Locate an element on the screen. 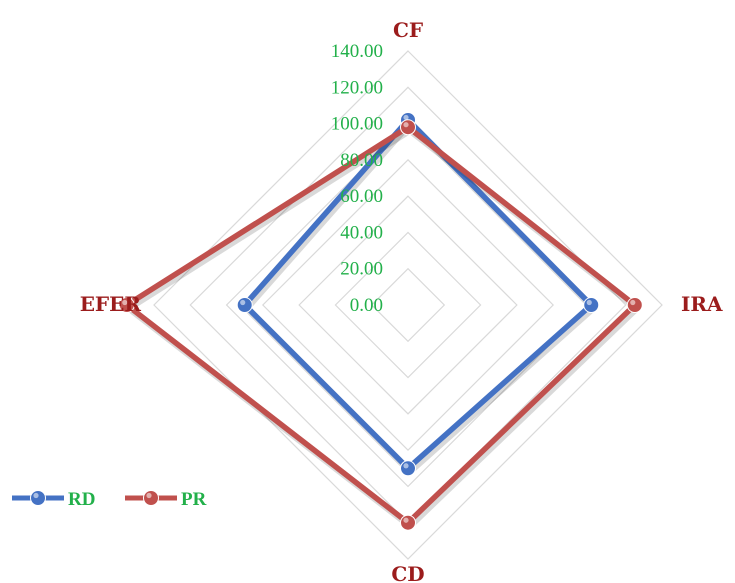  axis-label-efer: EFER is located at coordinates (111, 304).